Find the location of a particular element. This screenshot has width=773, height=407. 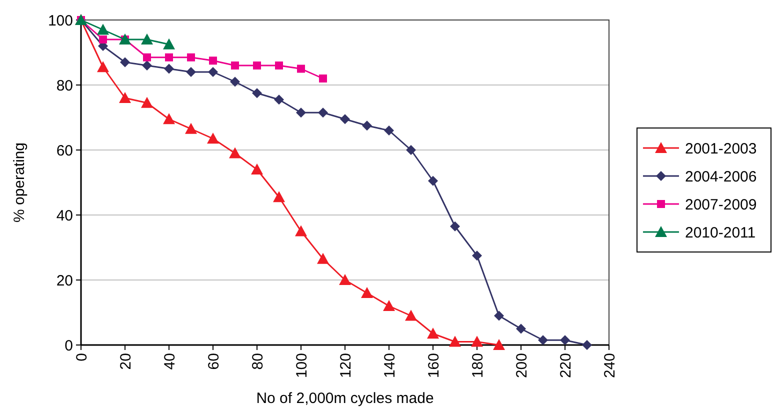

y-tick-label: 20 is located at coordinates (64, 281).